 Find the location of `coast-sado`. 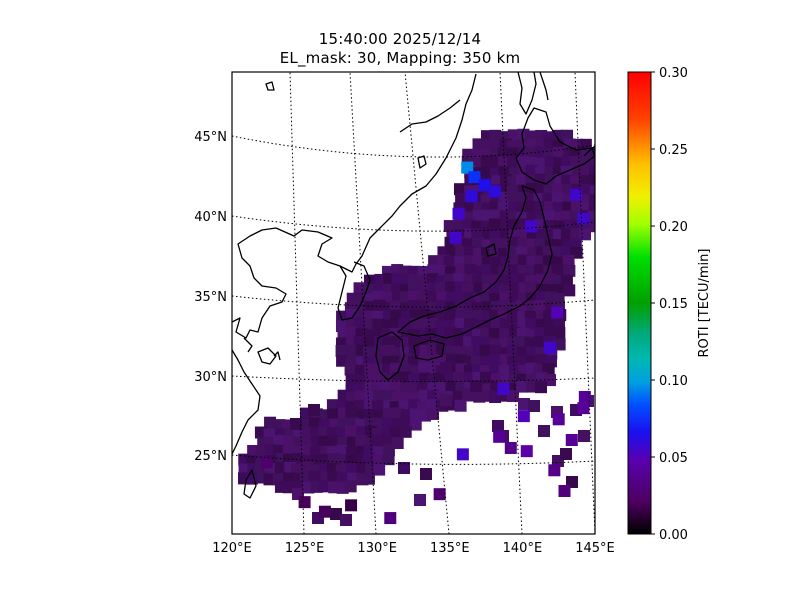

coast-sado is located at coordinates (491, 250).